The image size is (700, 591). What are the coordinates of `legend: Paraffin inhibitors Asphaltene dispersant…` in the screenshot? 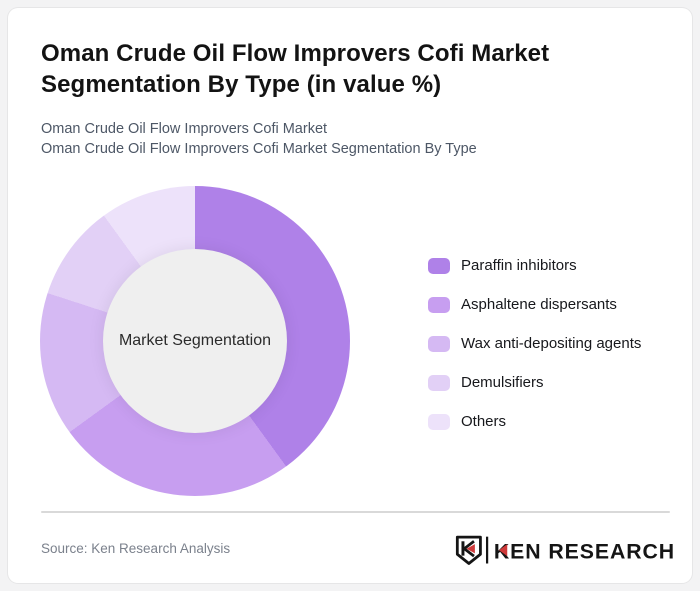 It's located at (534, 343).